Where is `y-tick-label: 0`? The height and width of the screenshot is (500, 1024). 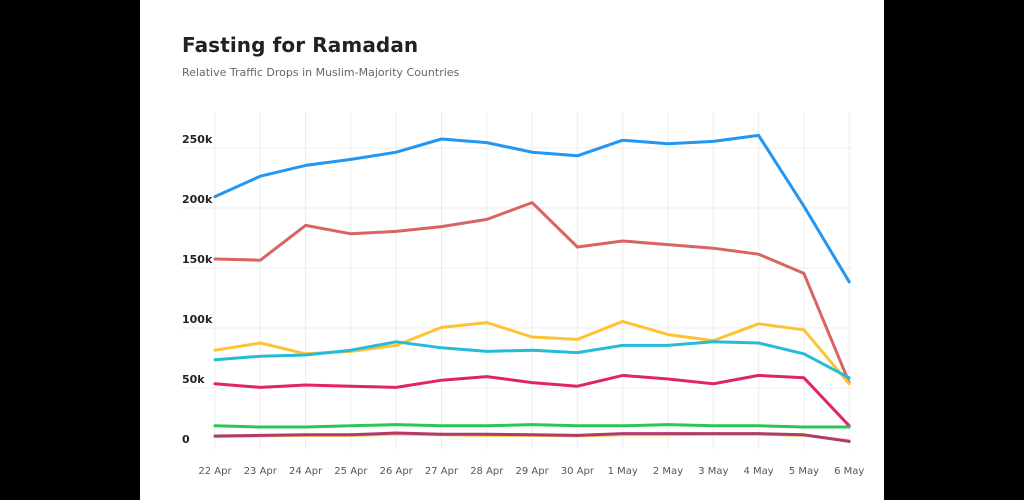 y-tick-label: 0 is located at coordinates (186, 439).